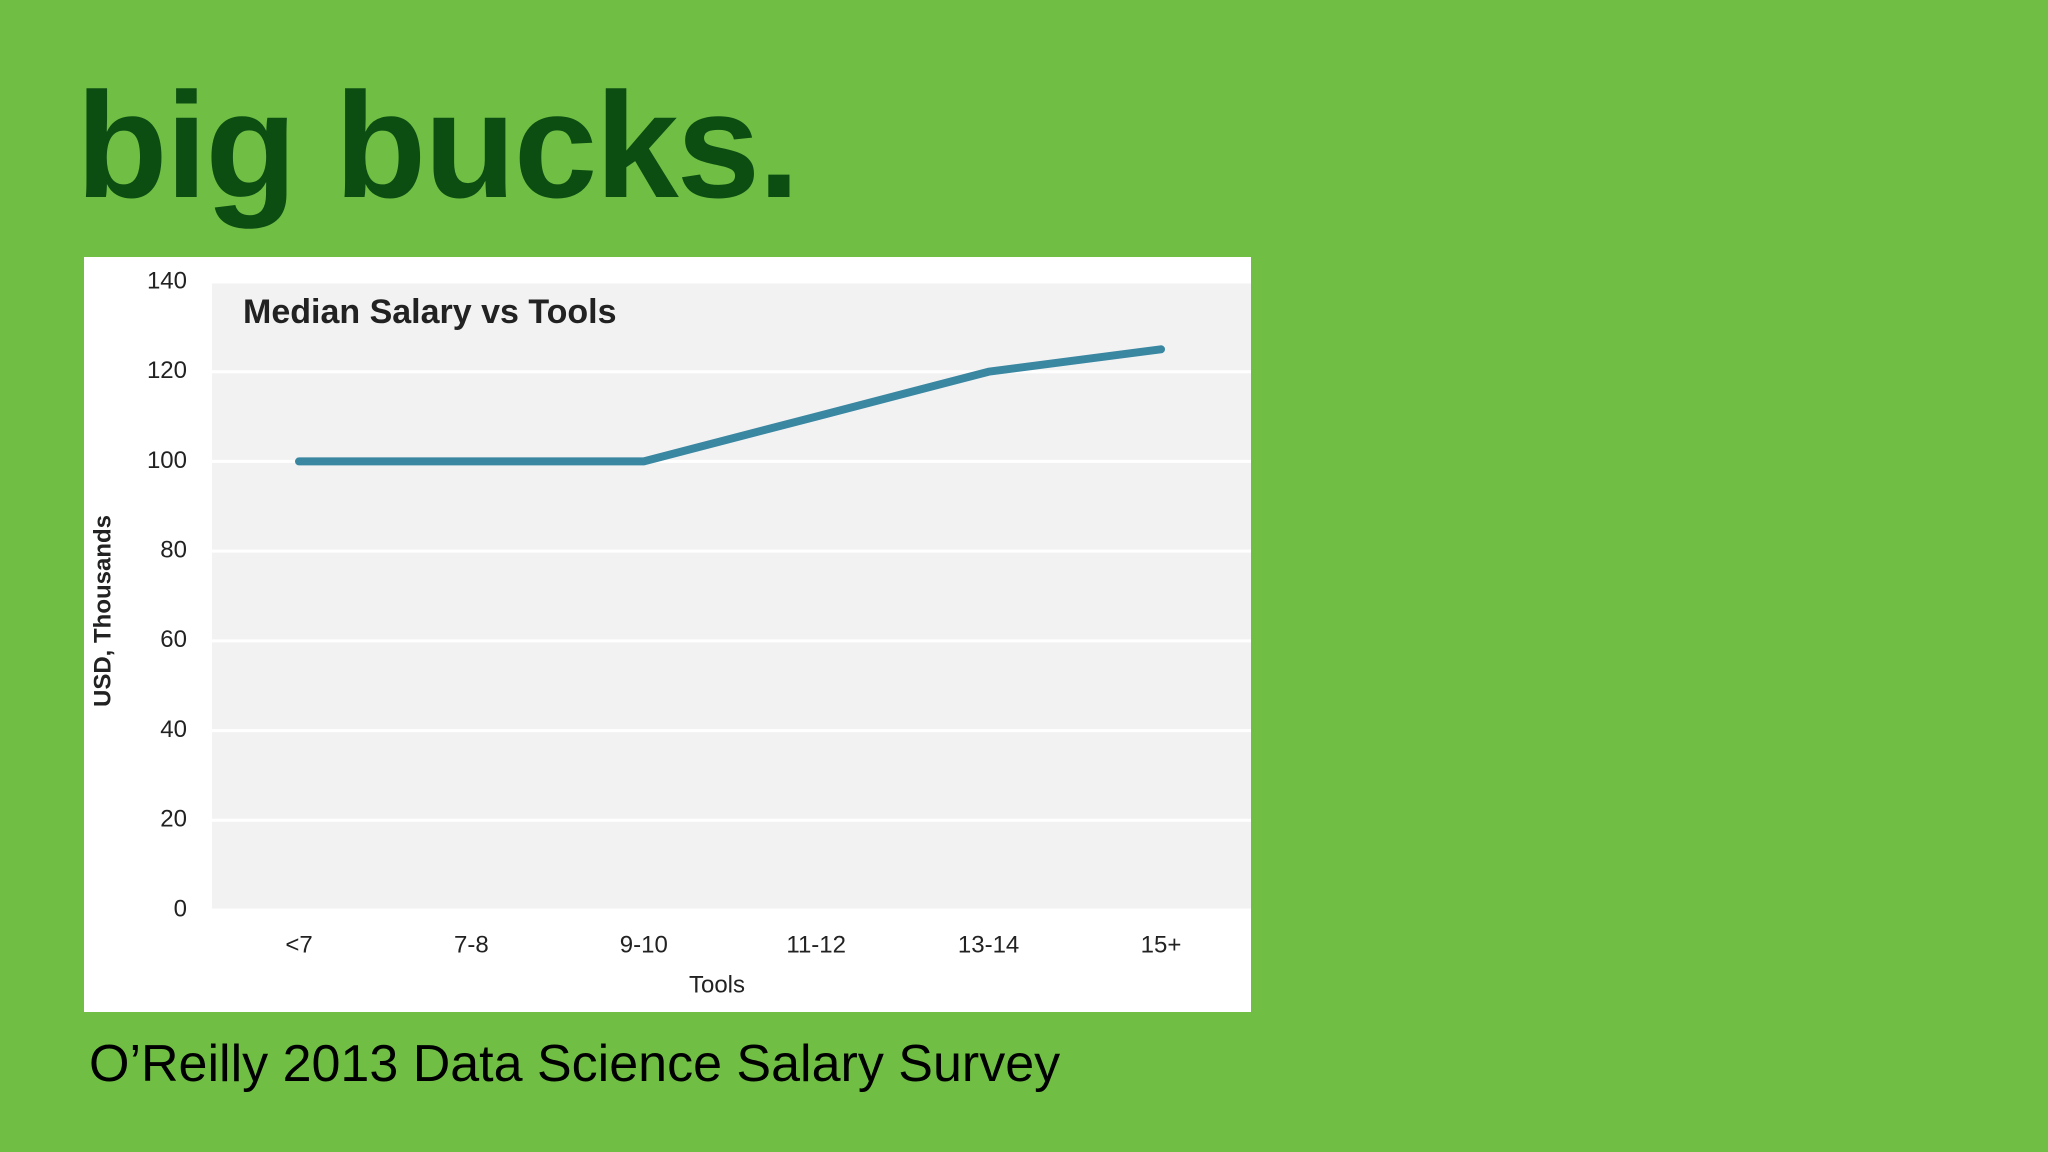 Image resolution: width=2048 pixels, height=1152 pixels. What do you see at coordinates (167, 280) in the screenshot?
I see `y-tick-label: 140` at bounding box center [167, 280].